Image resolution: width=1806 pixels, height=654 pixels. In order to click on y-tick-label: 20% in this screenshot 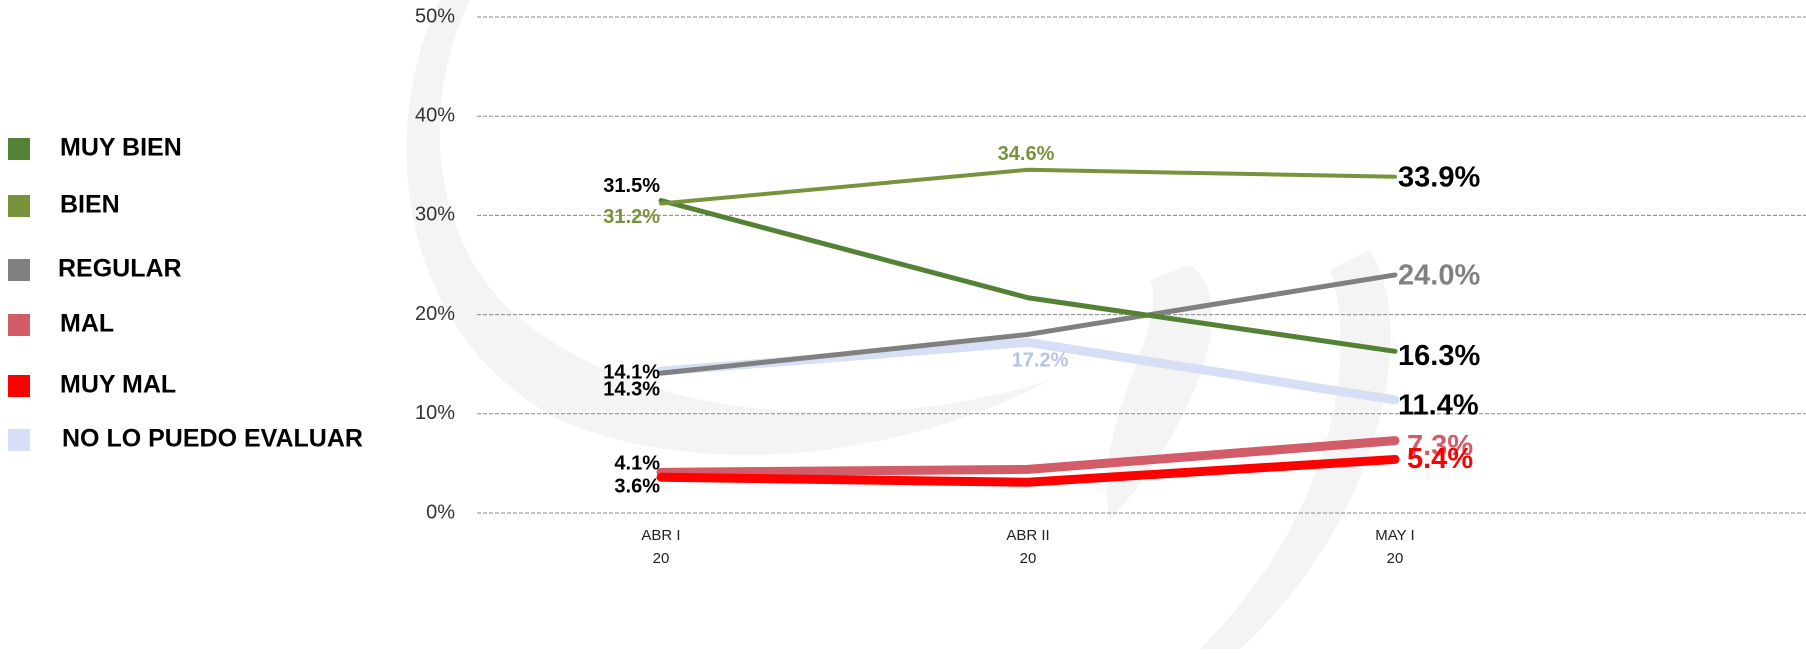, I will do `click(435, 314)`.